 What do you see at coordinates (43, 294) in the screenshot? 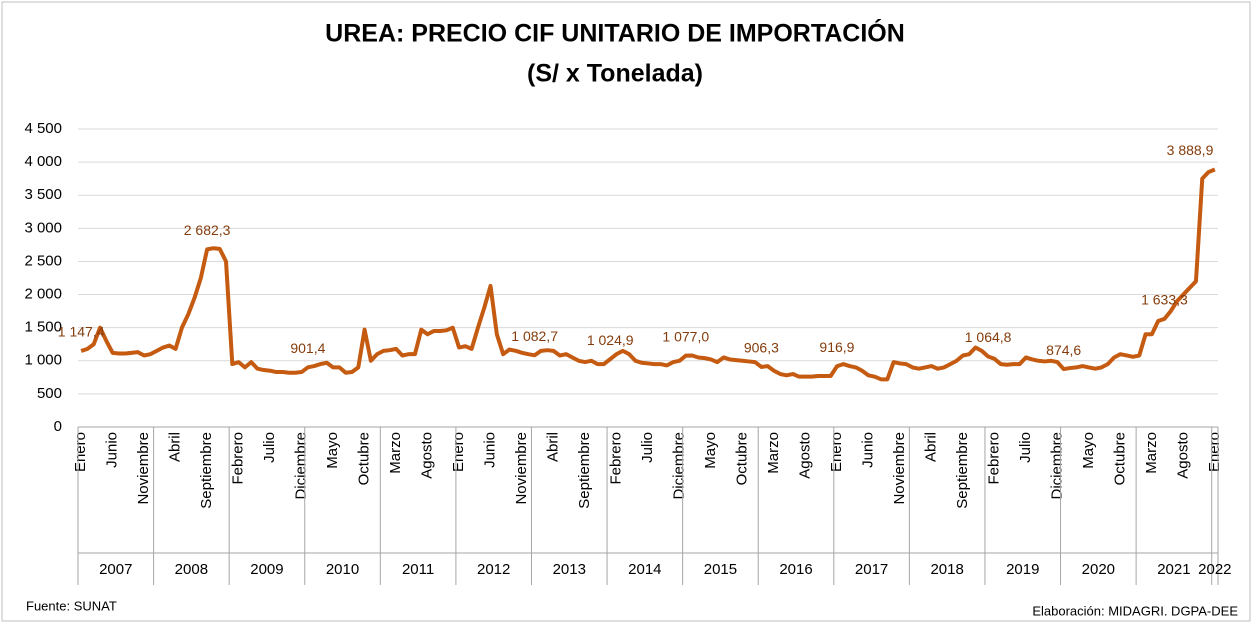
I see `y-tick-label: 2 000` at bounding box center [43, 294].